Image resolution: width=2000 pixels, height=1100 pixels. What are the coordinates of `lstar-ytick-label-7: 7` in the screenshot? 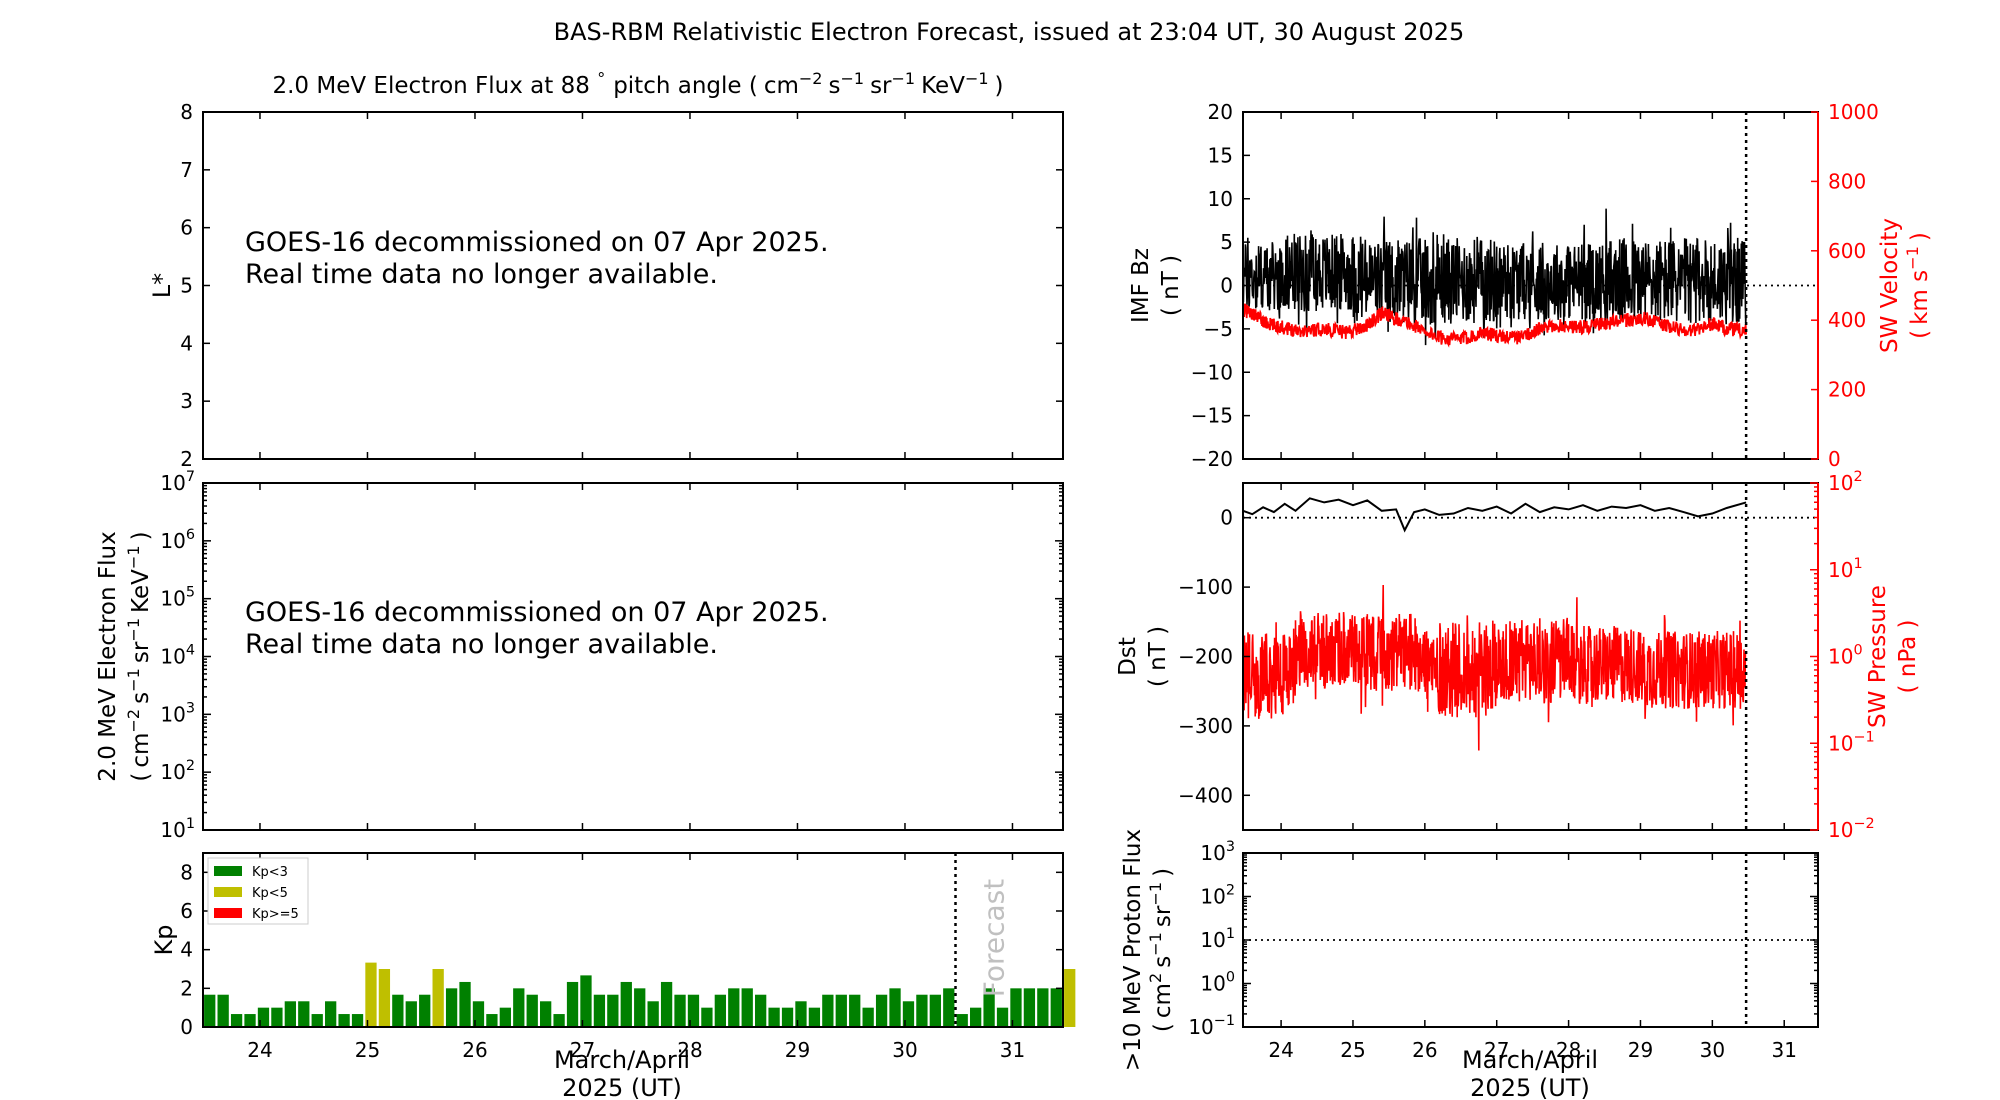 It's located at (186, 170).